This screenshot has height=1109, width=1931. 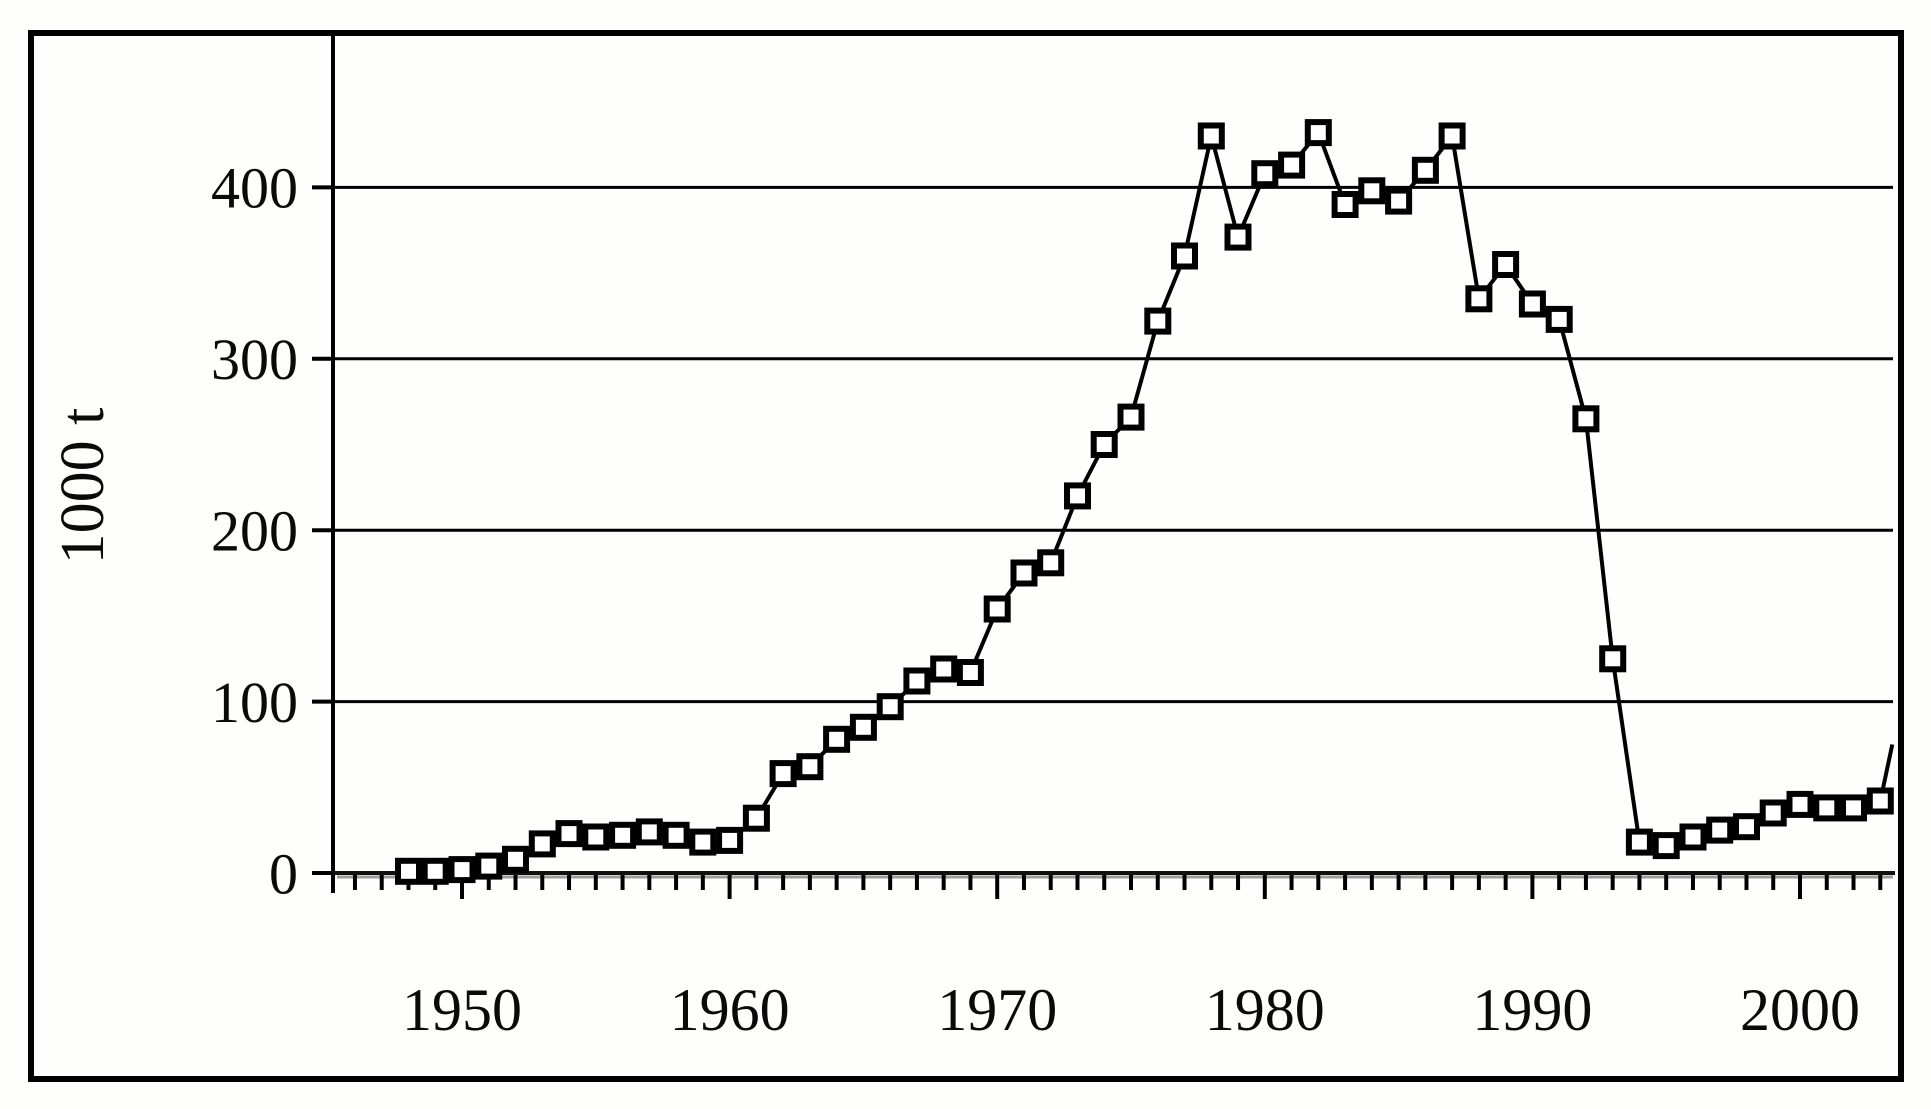 What do you see at coordinates (863, 727) in the screenshot?
I see `data-point-marker-1965` at bounding box center [863, 727].